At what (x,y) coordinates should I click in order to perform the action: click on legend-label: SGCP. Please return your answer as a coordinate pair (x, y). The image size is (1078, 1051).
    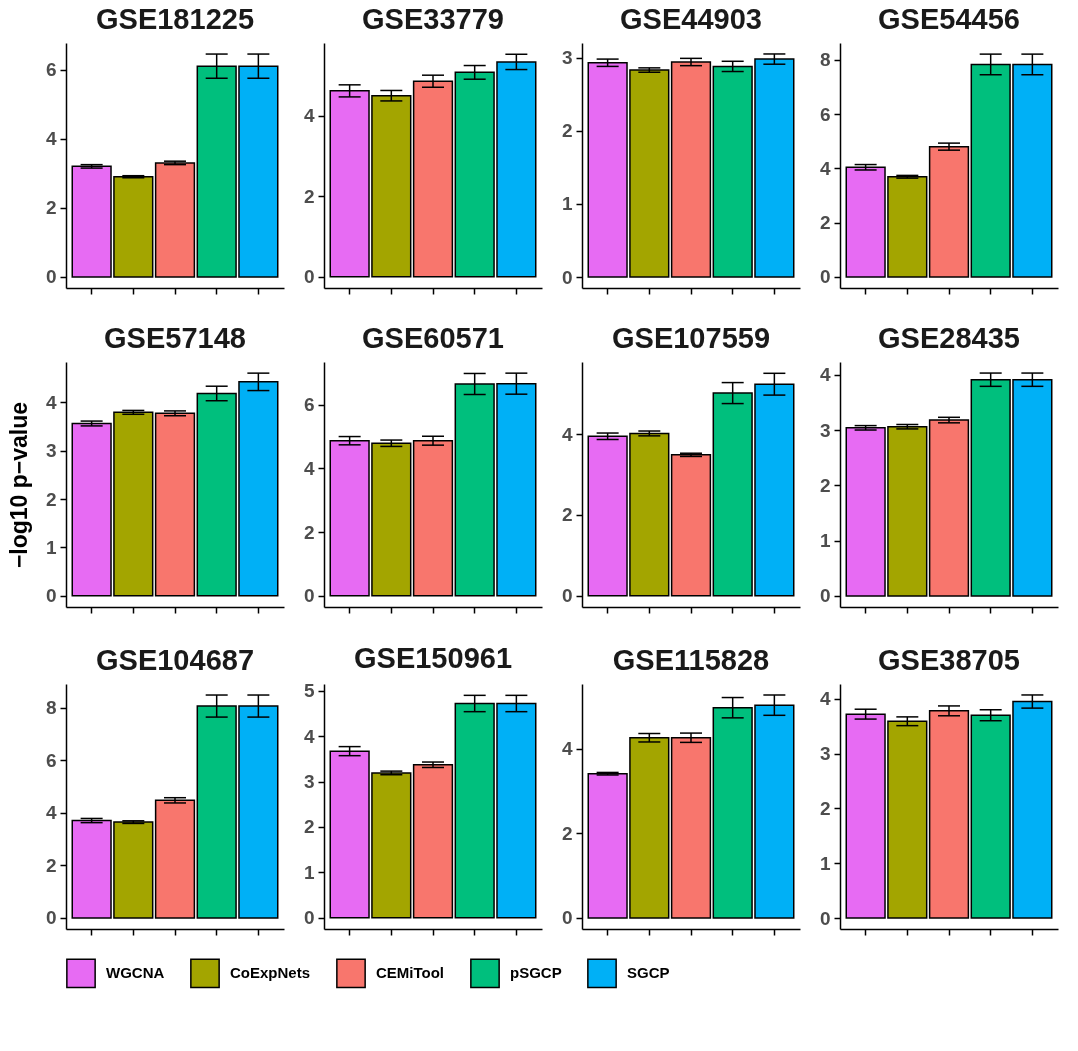
    Looking at the image, I should click on (648, 973).